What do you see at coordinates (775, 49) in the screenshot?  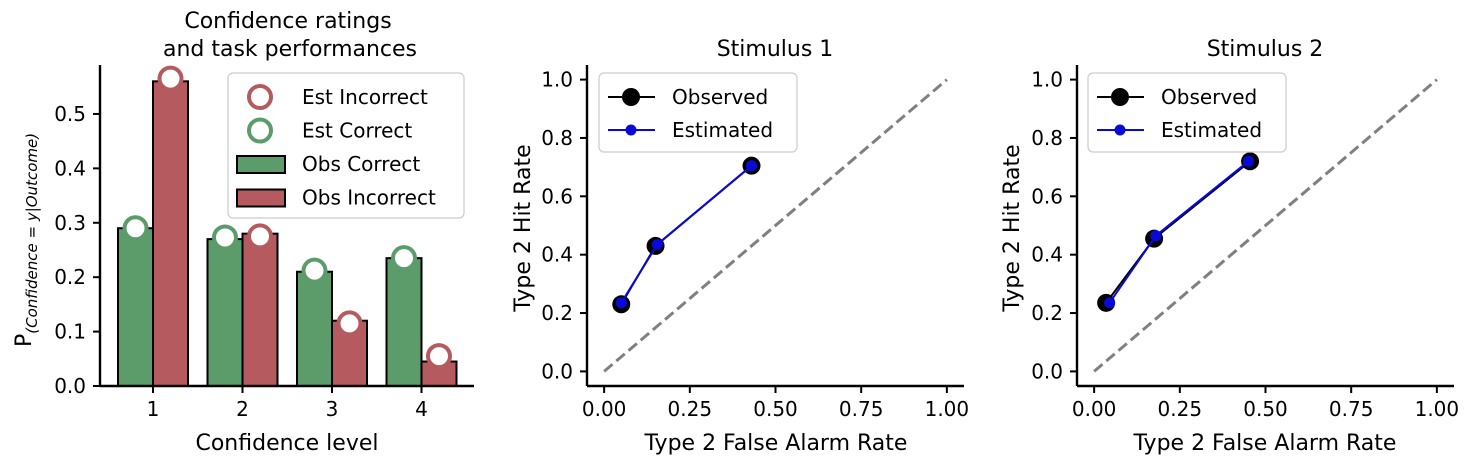 I see `stimulus-1-title: Stimulus 1` at bounding box center [775, 49].